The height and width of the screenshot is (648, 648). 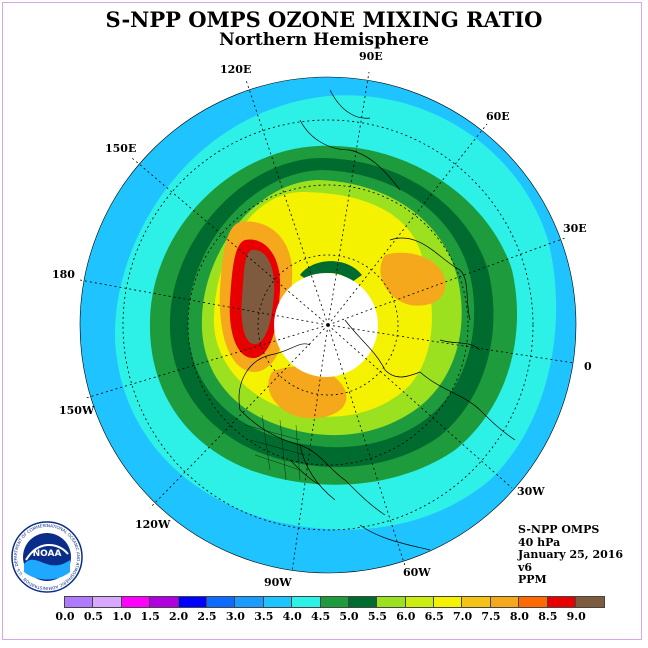 What do you see at coordinates (122, 616) in the screenshot?
I see `colorbar-tick-label: 1.0` at bounding box center [122, 616].